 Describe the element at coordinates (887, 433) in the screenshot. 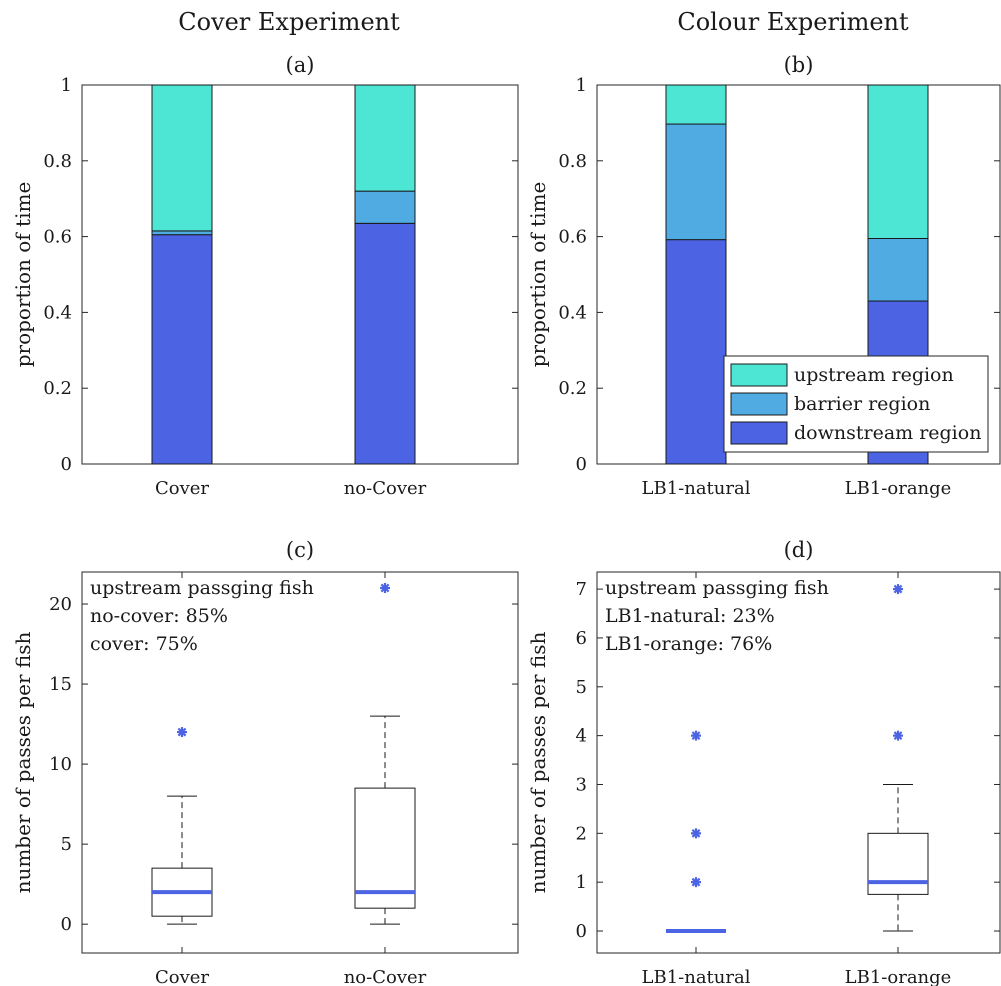

I see `legend-label: downstream region` at that location.